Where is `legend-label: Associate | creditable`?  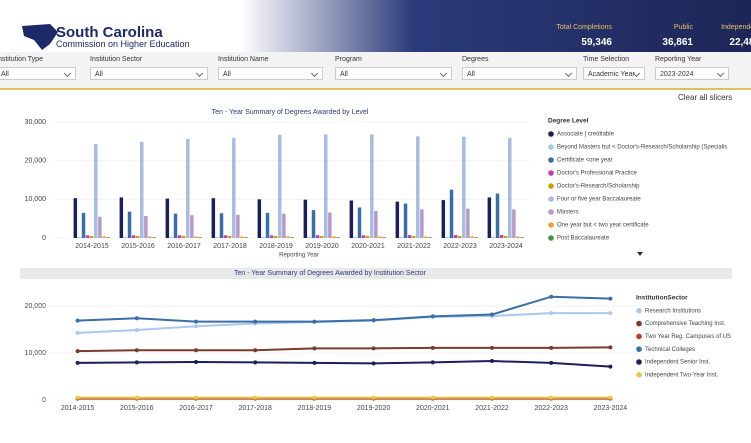
legend-label: Associate | creditable is located at coordinates (586, 135).